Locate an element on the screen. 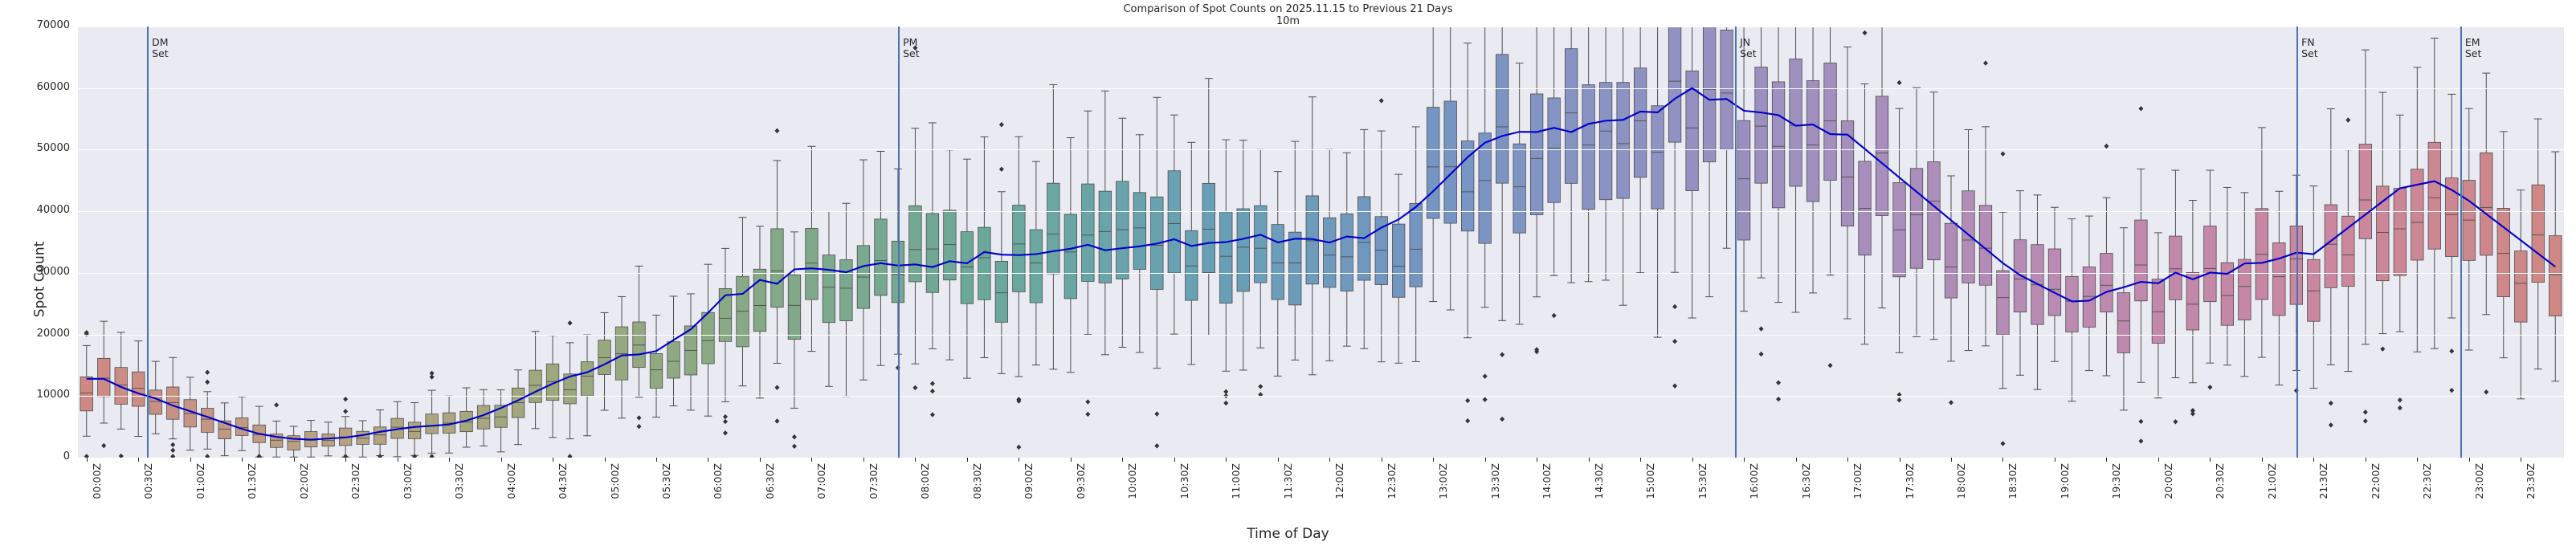  x-tick-label: 12:30Z is located at coordinates (1391, 481).